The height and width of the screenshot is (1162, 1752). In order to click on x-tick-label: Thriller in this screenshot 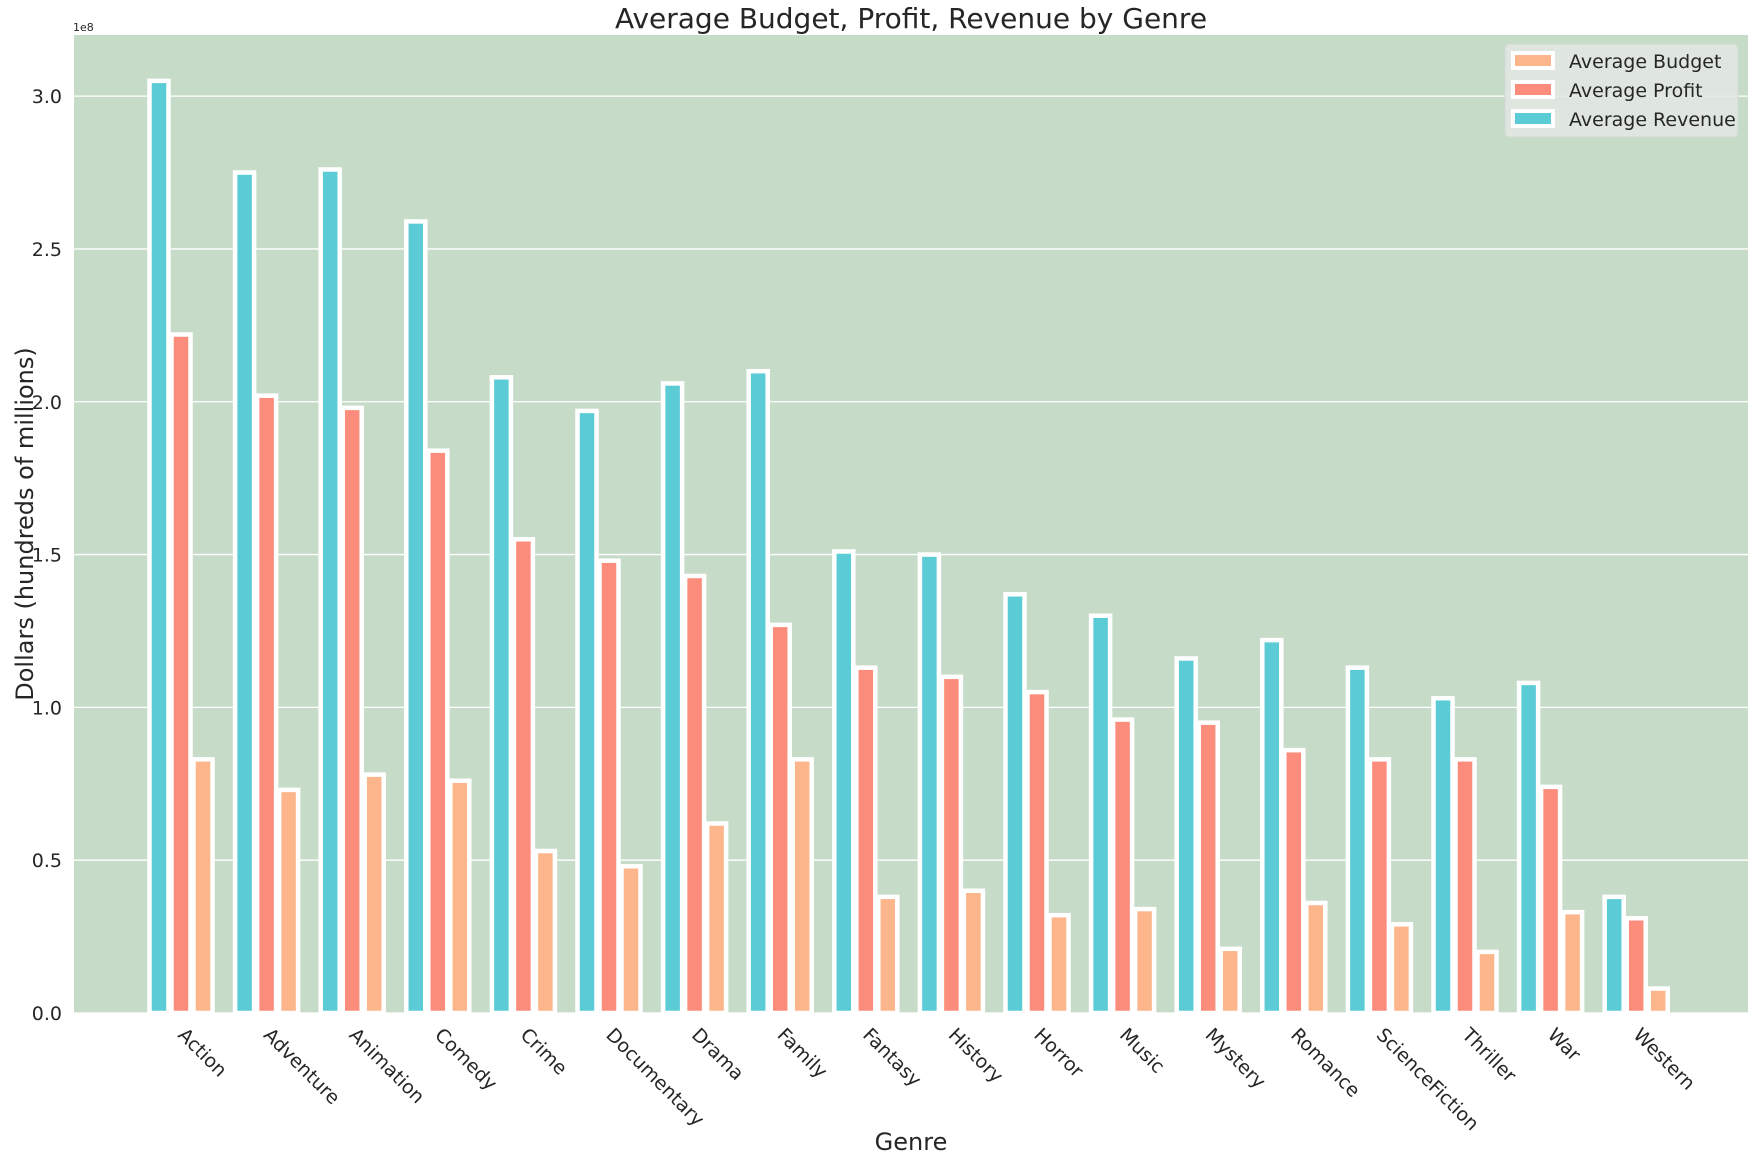, I will do `click(1489, 1055)`.